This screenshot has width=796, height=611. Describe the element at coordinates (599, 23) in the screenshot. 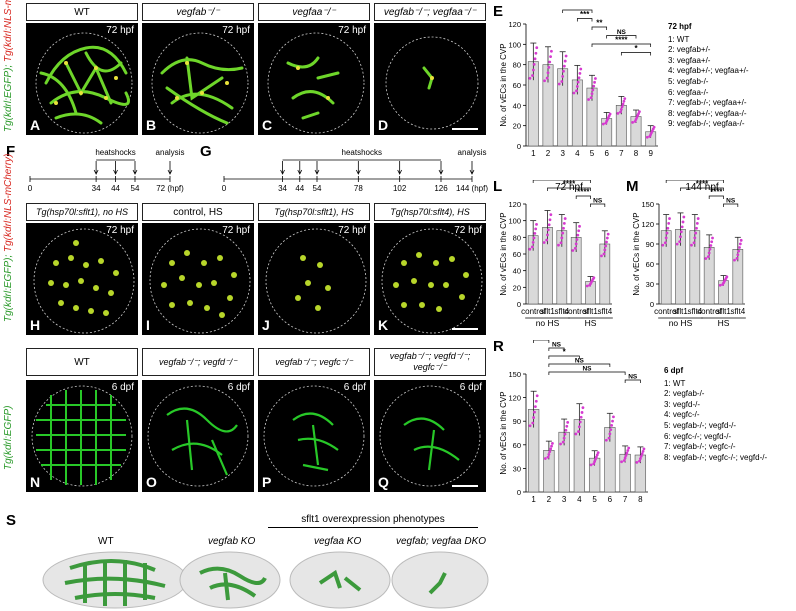

I see `significance-label: **` at that location.